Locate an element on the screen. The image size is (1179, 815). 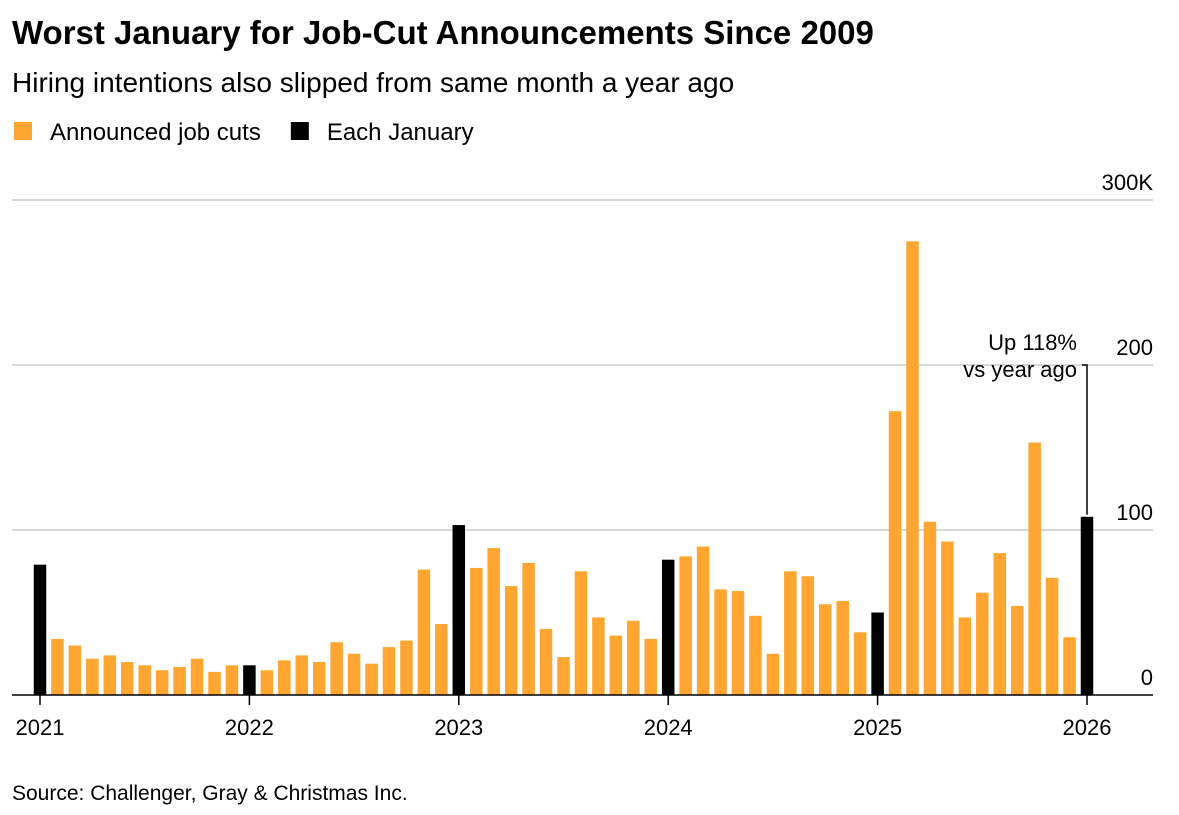
annotation: vs year ago is located at coordinates (1020, 369).